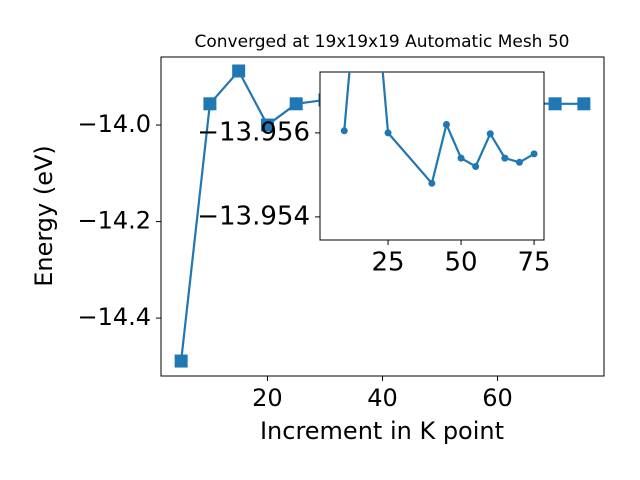 The width and height of the screenshot is (640, 480). I want to click on x-tick-label: 20, so click(267, 398).